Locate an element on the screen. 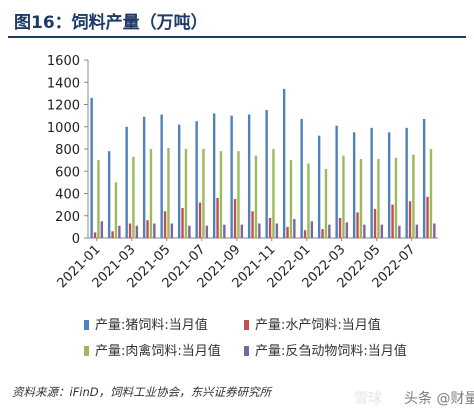  source-note: 资料来源：iFinD，饲料工业协会，东兴证券研究所 is located at coordinates (142, 392).